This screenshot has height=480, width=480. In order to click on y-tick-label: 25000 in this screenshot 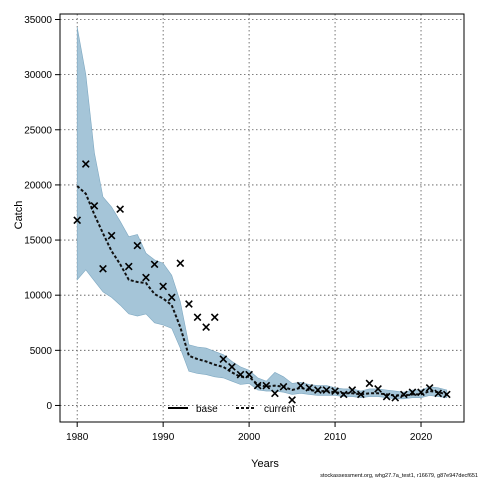, I will do `click(38, 130)`.